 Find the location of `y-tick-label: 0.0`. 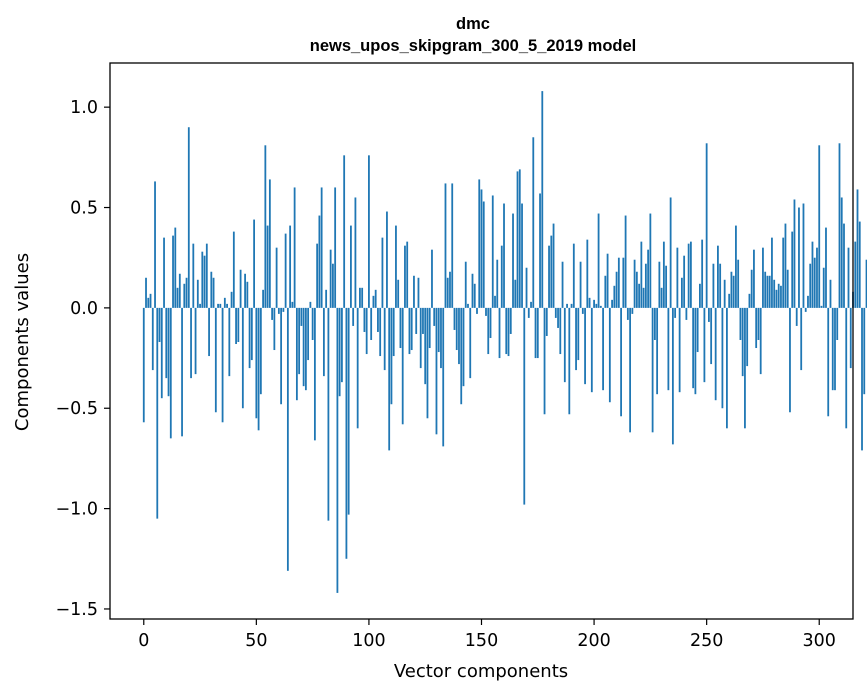

y-tick-label: 0.0 is located at coordinates (84, 309).